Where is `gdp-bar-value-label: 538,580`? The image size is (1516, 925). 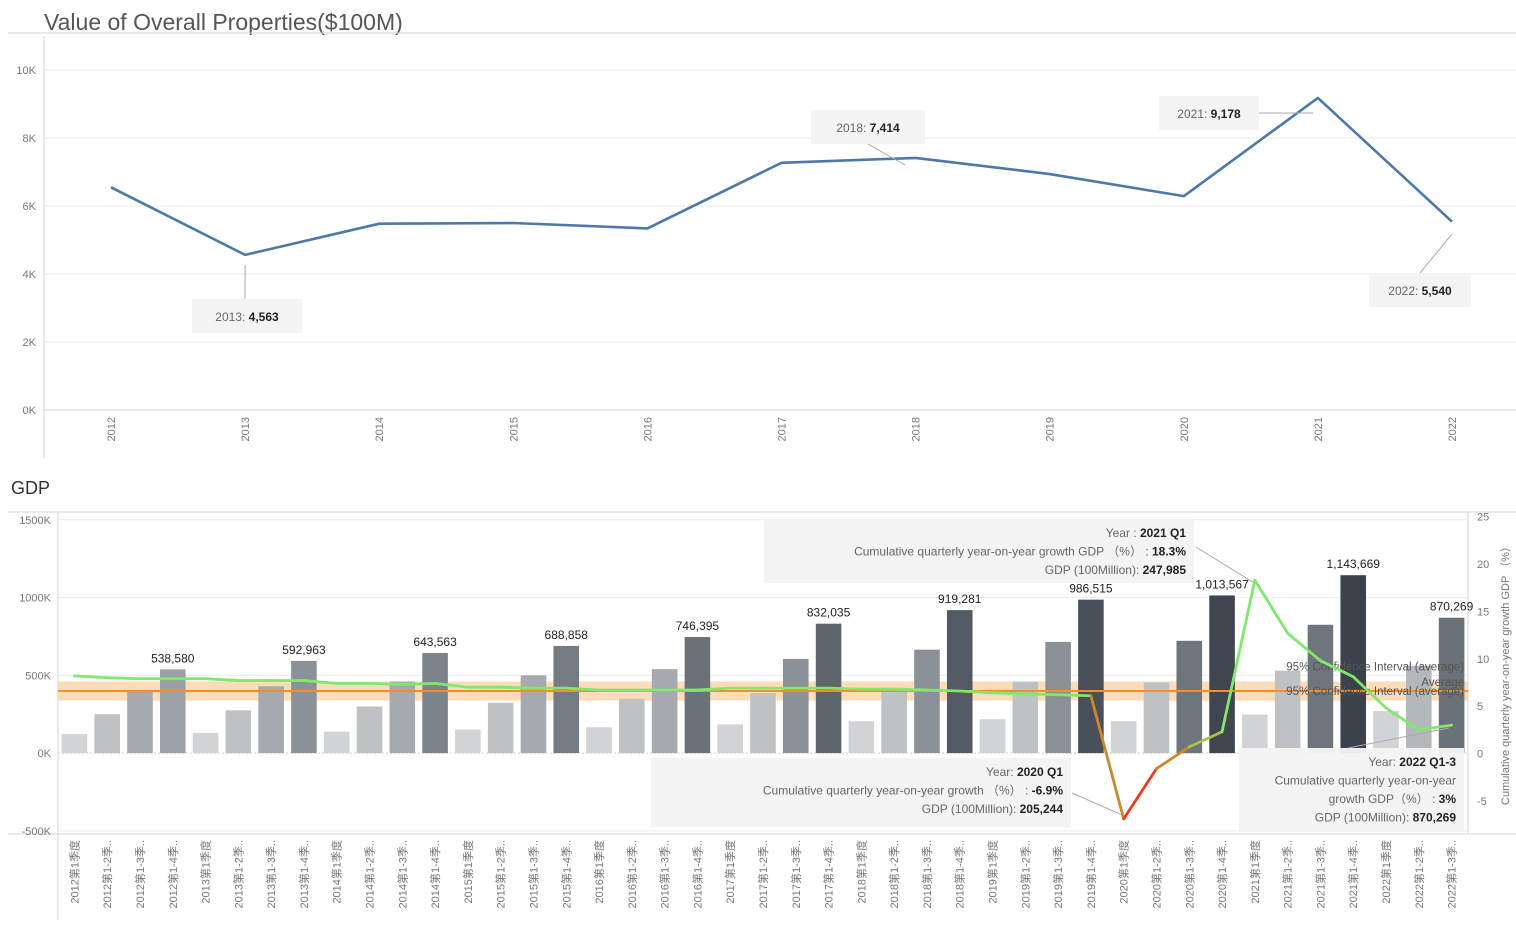
gdp-bar-value-label: 538,580 is located at coordinates (173, 658).